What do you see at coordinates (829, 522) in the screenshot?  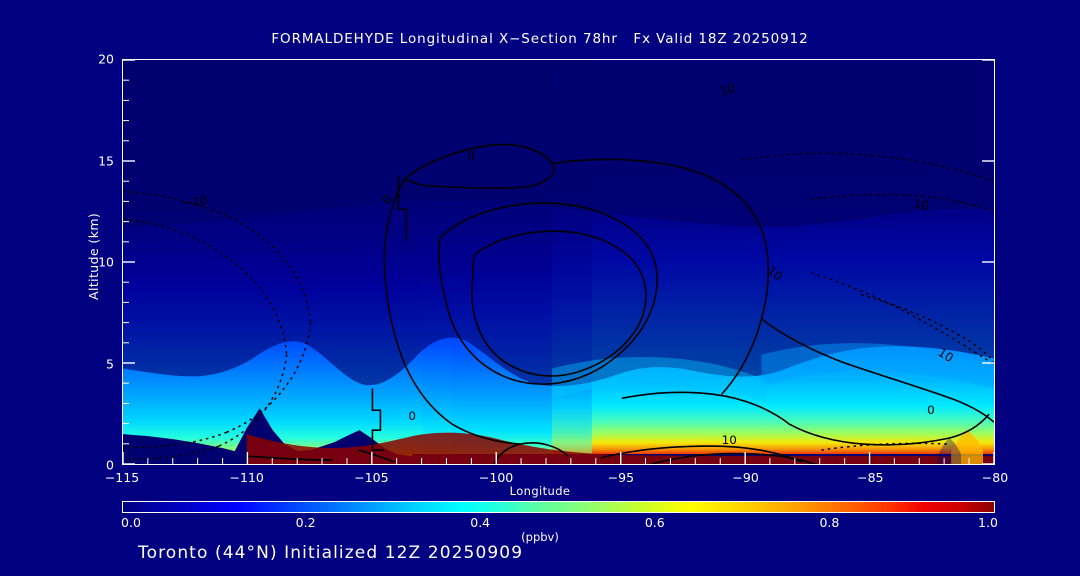 I see `colorbar-tick-4: 0.8` at bounding box center [829, 522].